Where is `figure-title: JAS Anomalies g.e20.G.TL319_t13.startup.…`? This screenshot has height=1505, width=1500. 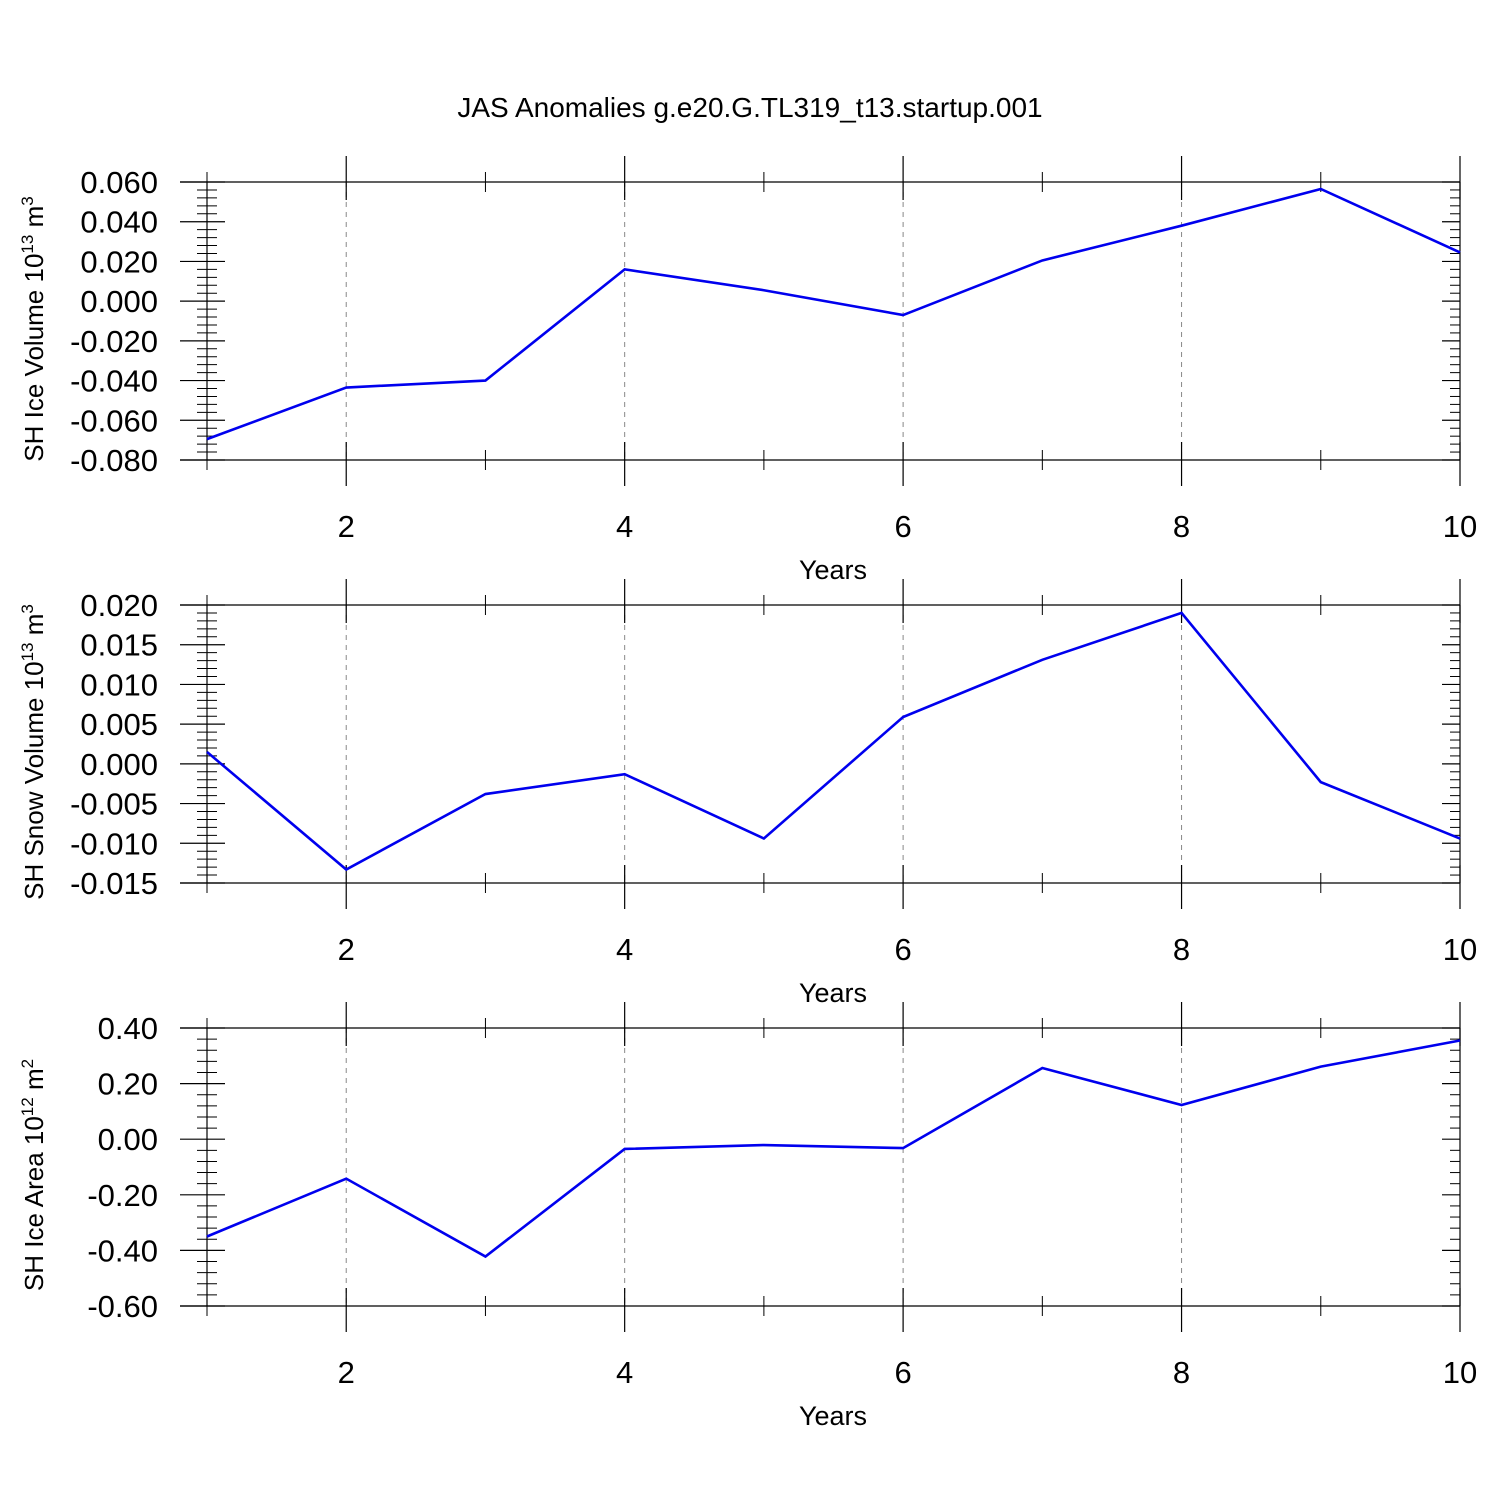 figure-title: JAS Anomalies g.e20.G.TL319_t13.startup.… is located at coordinates (750, 108).